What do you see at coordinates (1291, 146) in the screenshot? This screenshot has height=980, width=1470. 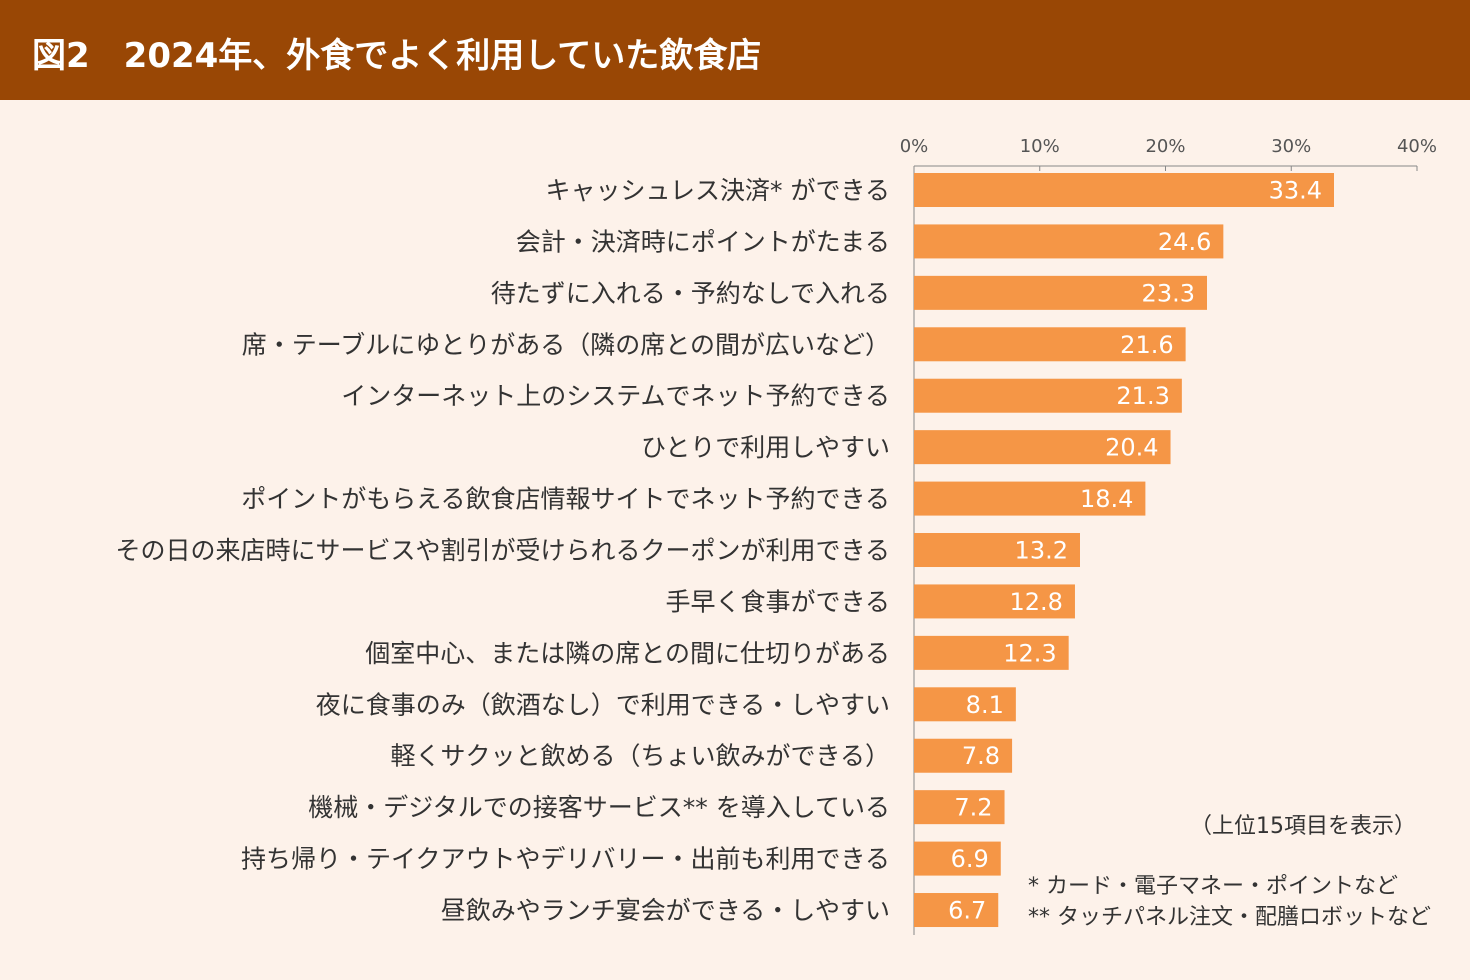 I see `x-tick-label: 30%` at bounding box center [1291, 146].